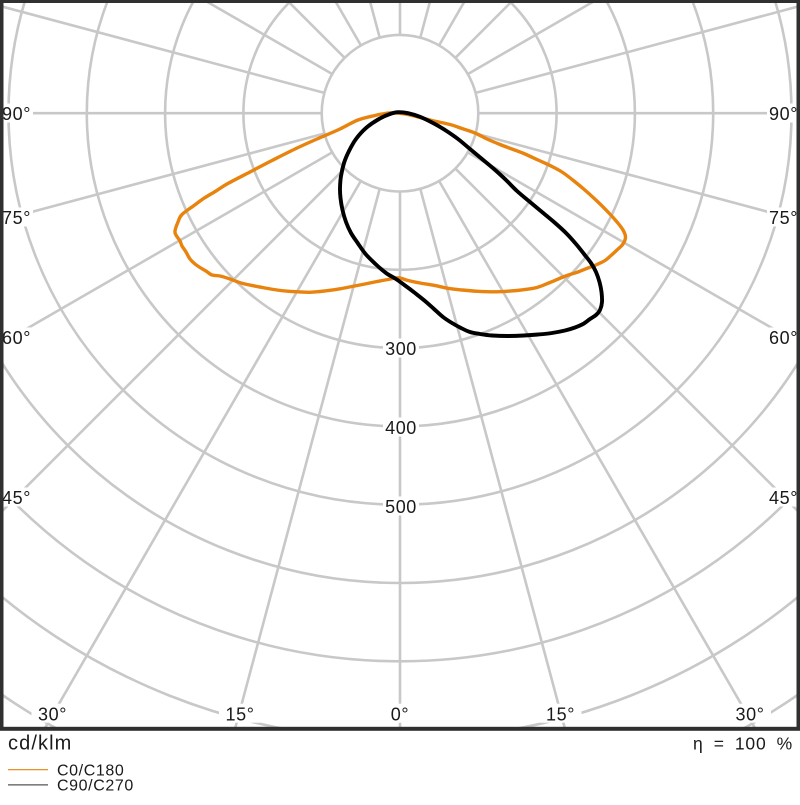 The height and width of the screenshot is (805, 800). Describe the element at coordinates (40, 743) in the screenshot. I see `svg-text: cd/klm` at that location.